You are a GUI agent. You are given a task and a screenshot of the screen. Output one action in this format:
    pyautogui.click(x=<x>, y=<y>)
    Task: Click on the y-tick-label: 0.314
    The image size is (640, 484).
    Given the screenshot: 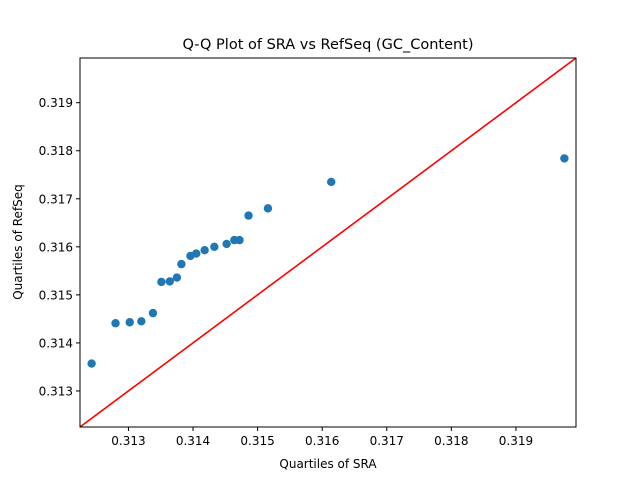 What is the action you would take?
    pyautogui.click(x=56, y=343)
    